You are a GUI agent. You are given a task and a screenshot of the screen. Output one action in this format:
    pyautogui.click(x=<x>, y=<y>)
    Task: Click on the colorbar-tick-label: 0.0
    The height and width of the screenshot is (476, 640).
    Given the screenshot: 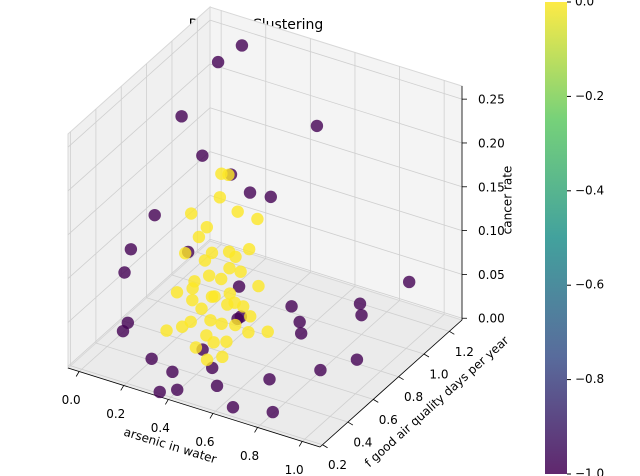 What is the action you would take?
    pyautogui.click(x=584, y=4)
    